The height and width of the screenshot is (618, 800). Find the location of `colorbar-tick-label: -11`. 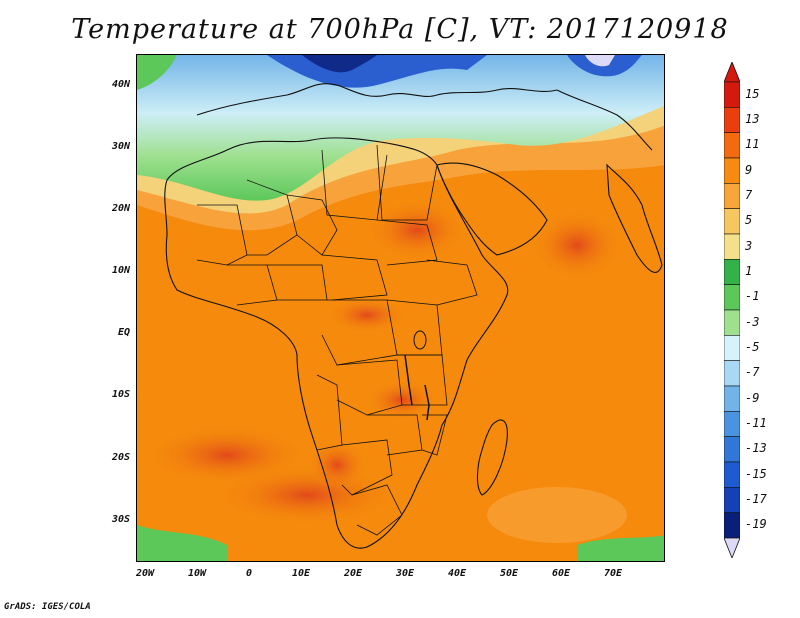

colorbar-tick-label: -11 is located at coordinates (756, 423).